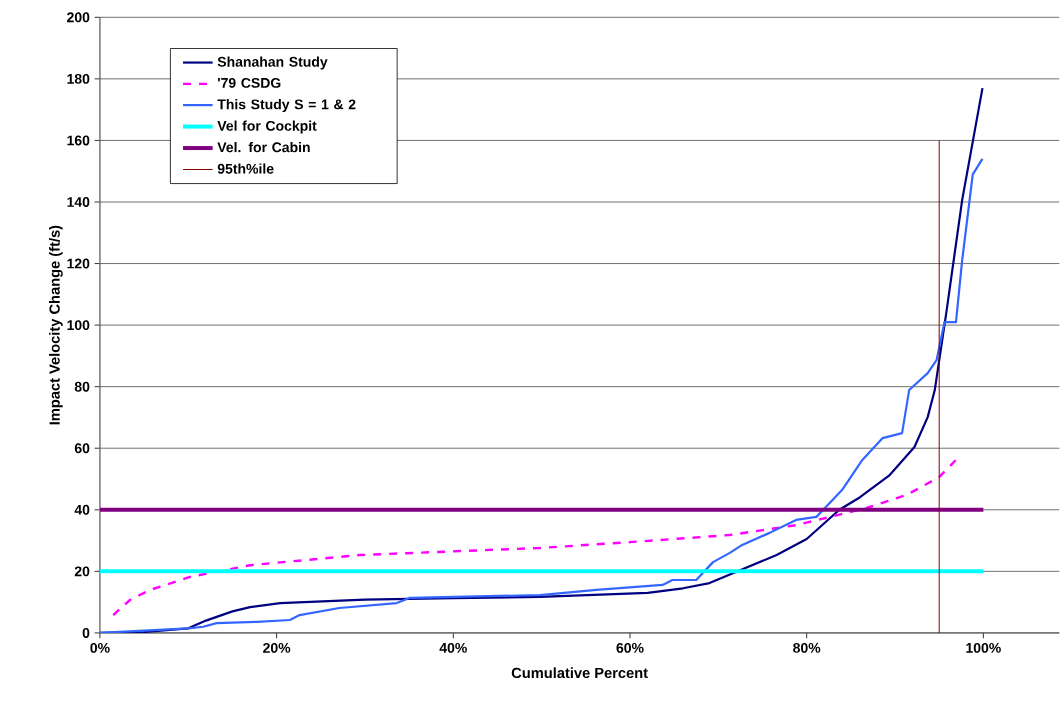 This screenshot has width=1060, height=716. Describe the element at coordinates (263, 147) in the screenshot. I see `legend-label: Vel. for Cabin` at that location.